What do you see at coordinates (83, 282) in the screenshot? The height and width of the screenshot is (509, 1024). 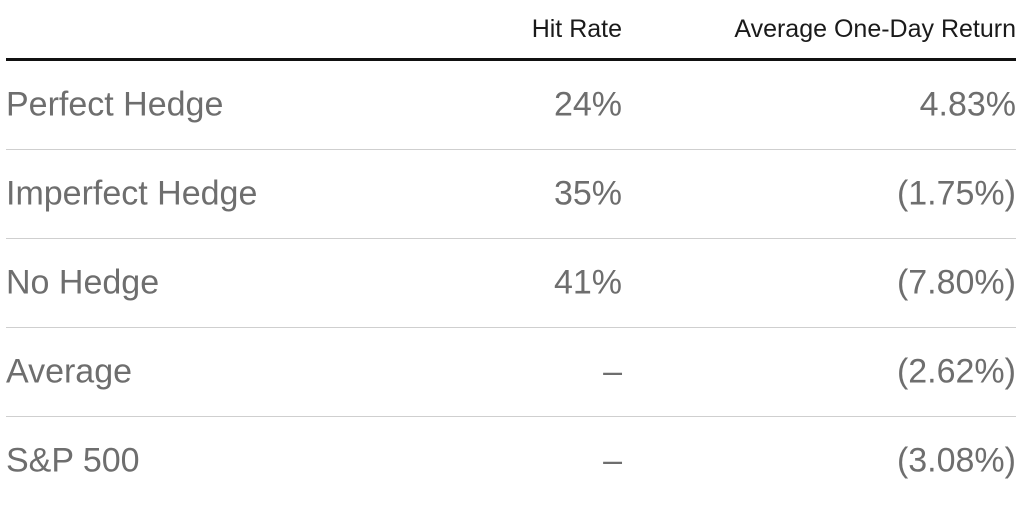 I see `row-label: No Hedge` at bounding box center [83, 282].